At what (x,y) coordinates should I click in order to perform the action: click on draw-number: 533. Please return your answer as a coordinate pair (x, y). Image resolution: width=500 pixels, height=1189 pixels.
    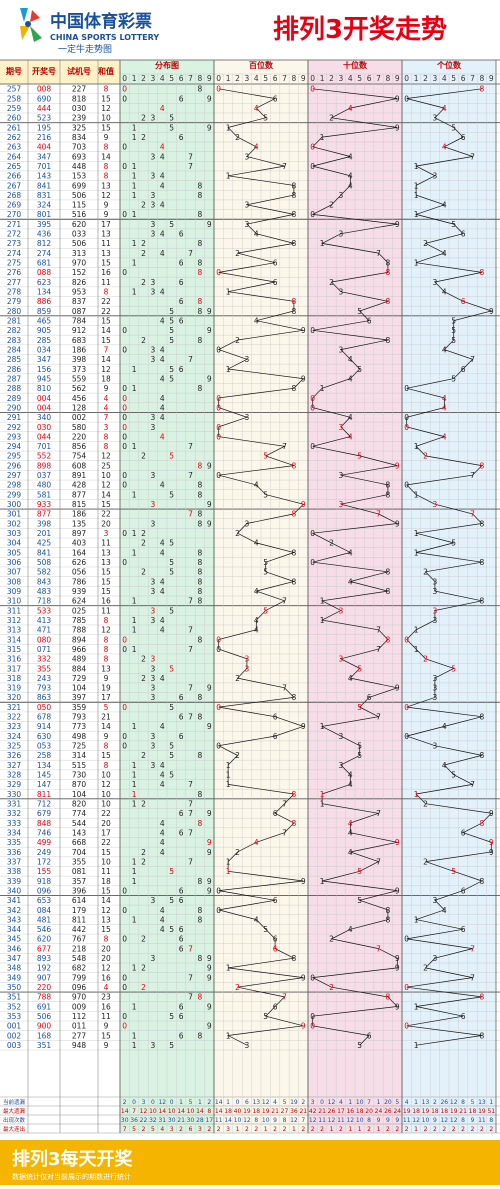
    Looking at the image, I should click on (44, 610).